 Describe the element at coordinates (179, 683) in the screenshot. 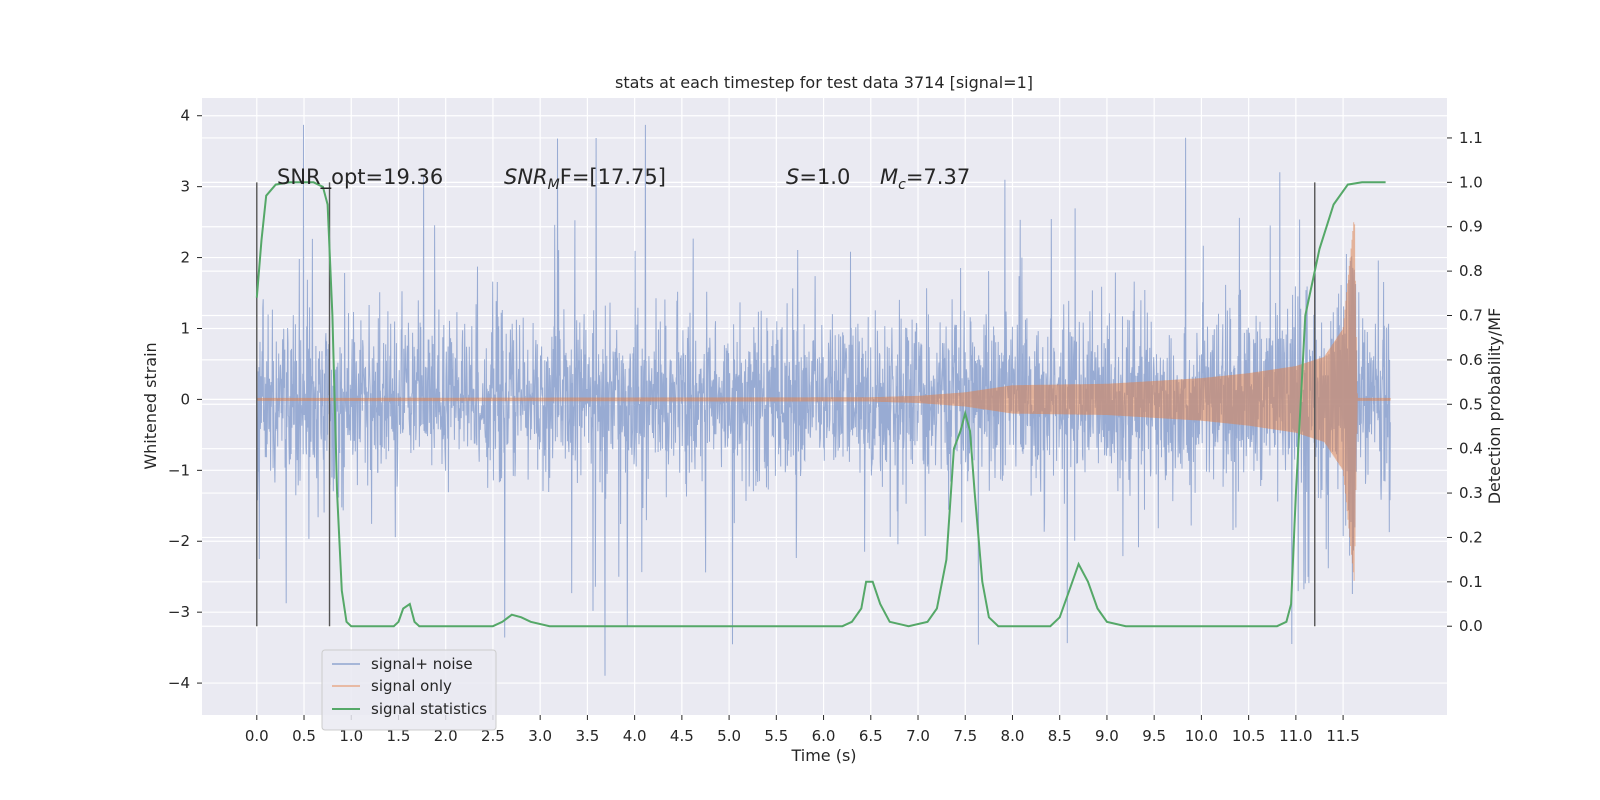

I see `y-tick-label-left: −4` at that location.